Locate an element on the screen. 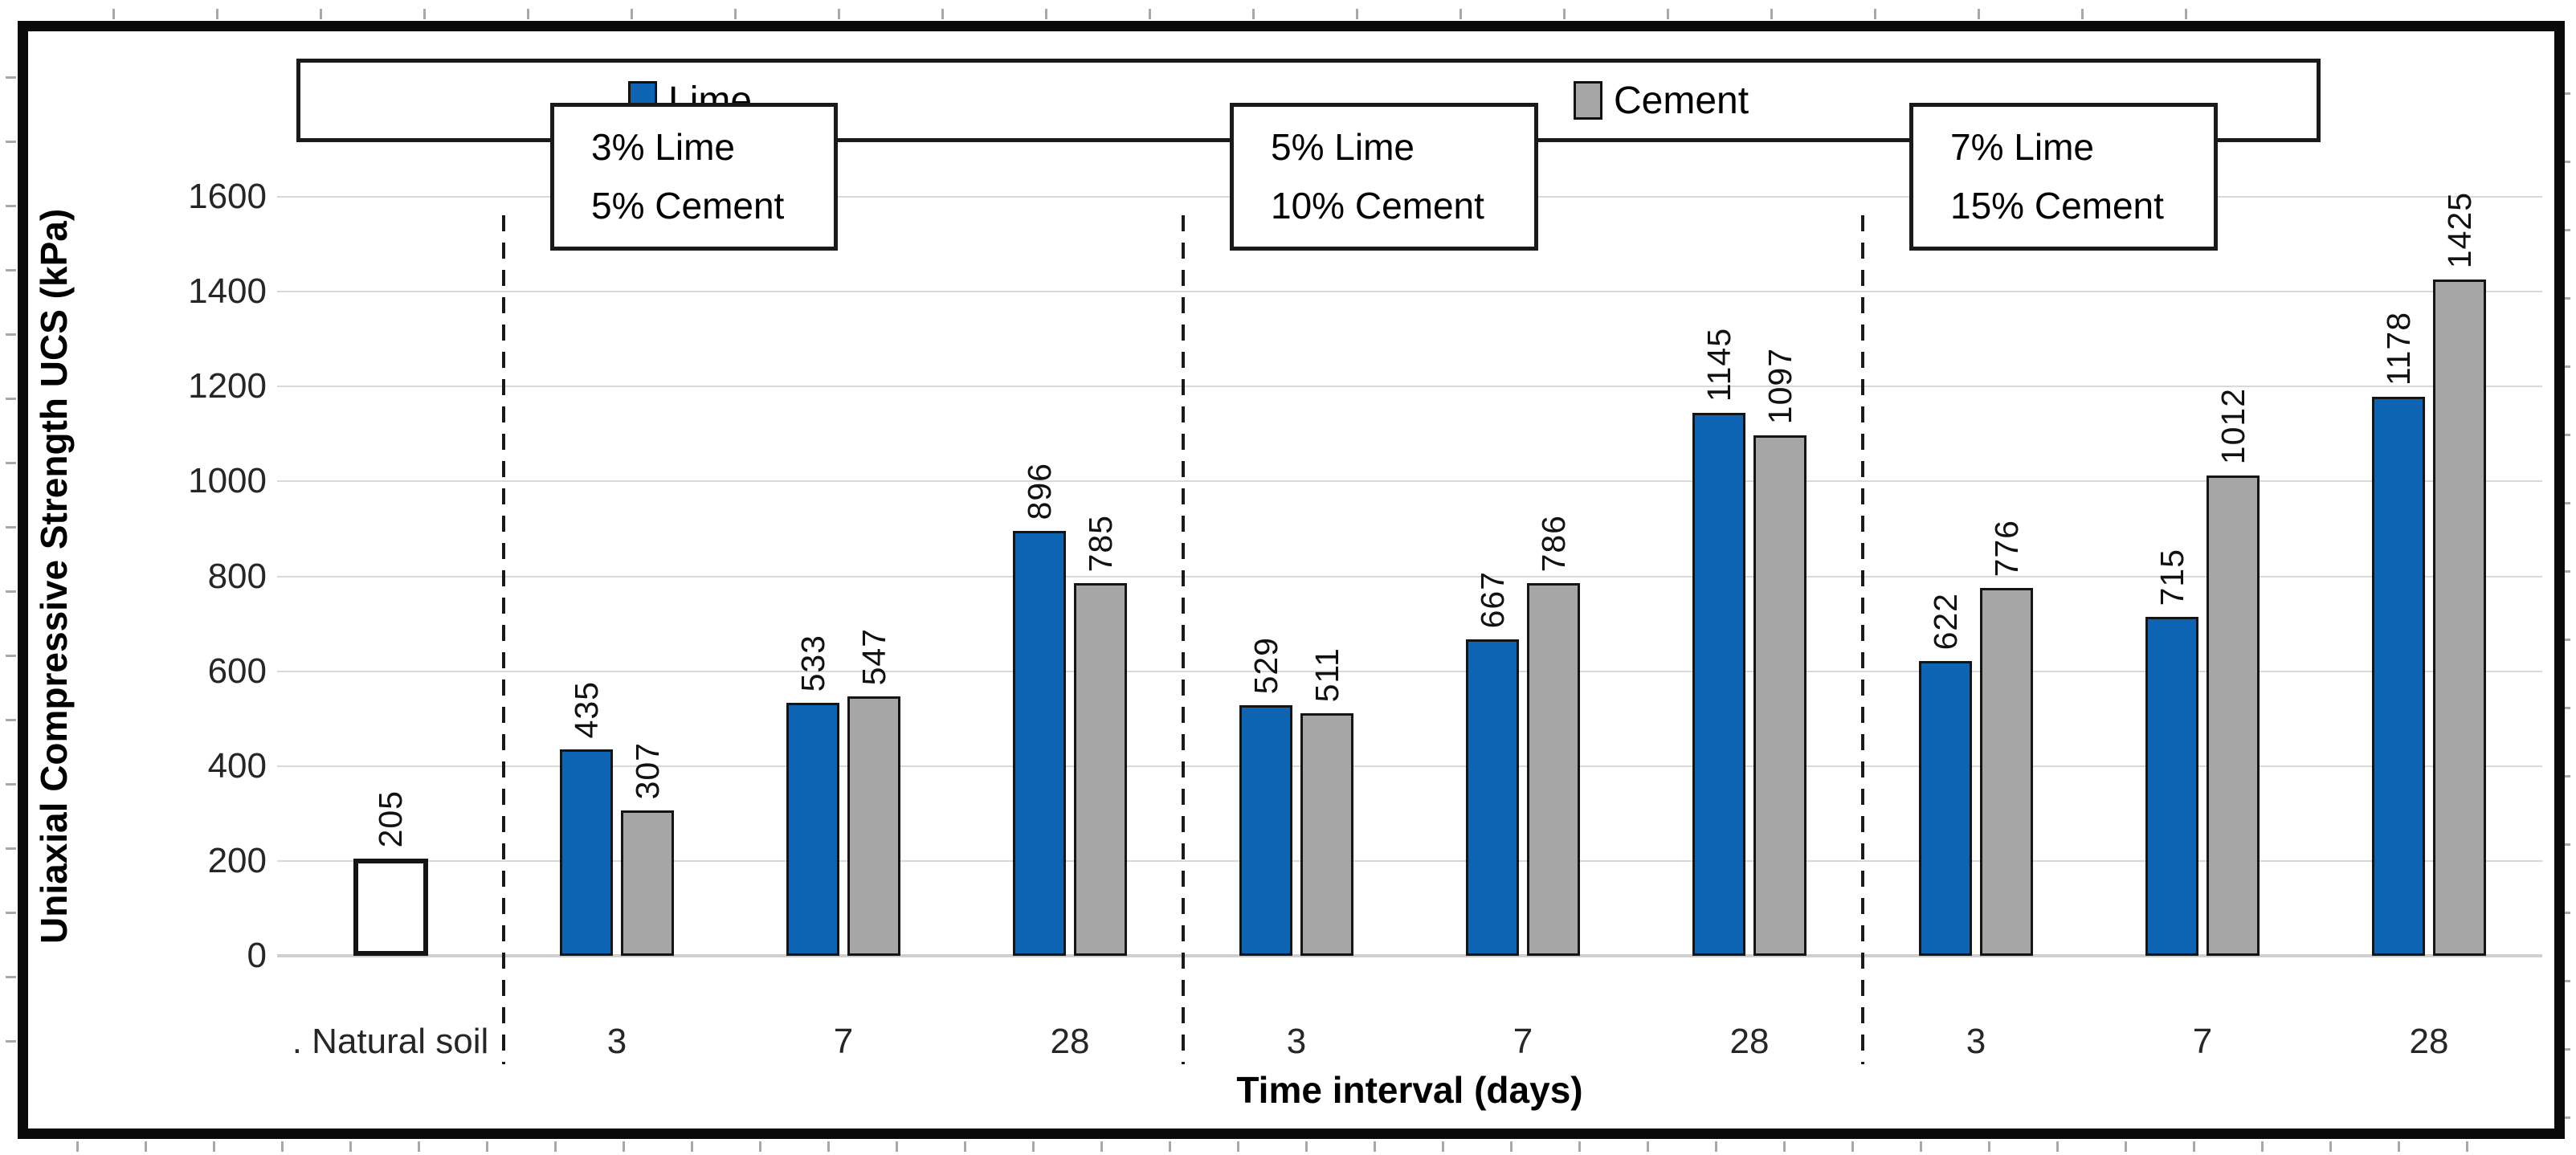  y-tick-label: 1000 is located at coordinates (227, 481).